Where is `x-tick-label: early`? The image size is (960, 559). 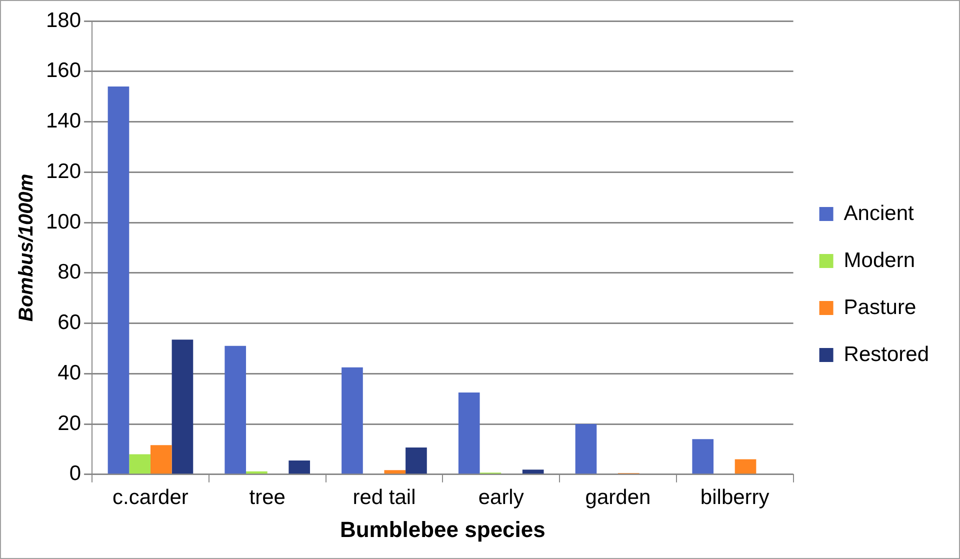
x-tick-label: early is located at coordinates (501, 497).